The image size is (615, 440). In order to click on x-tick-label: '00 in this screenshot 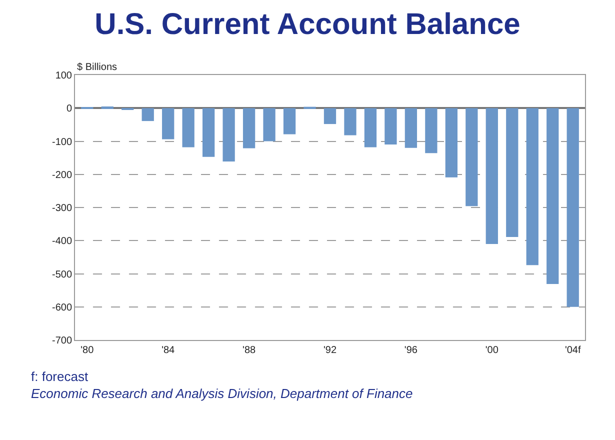, I will do `click(492, 350)`.